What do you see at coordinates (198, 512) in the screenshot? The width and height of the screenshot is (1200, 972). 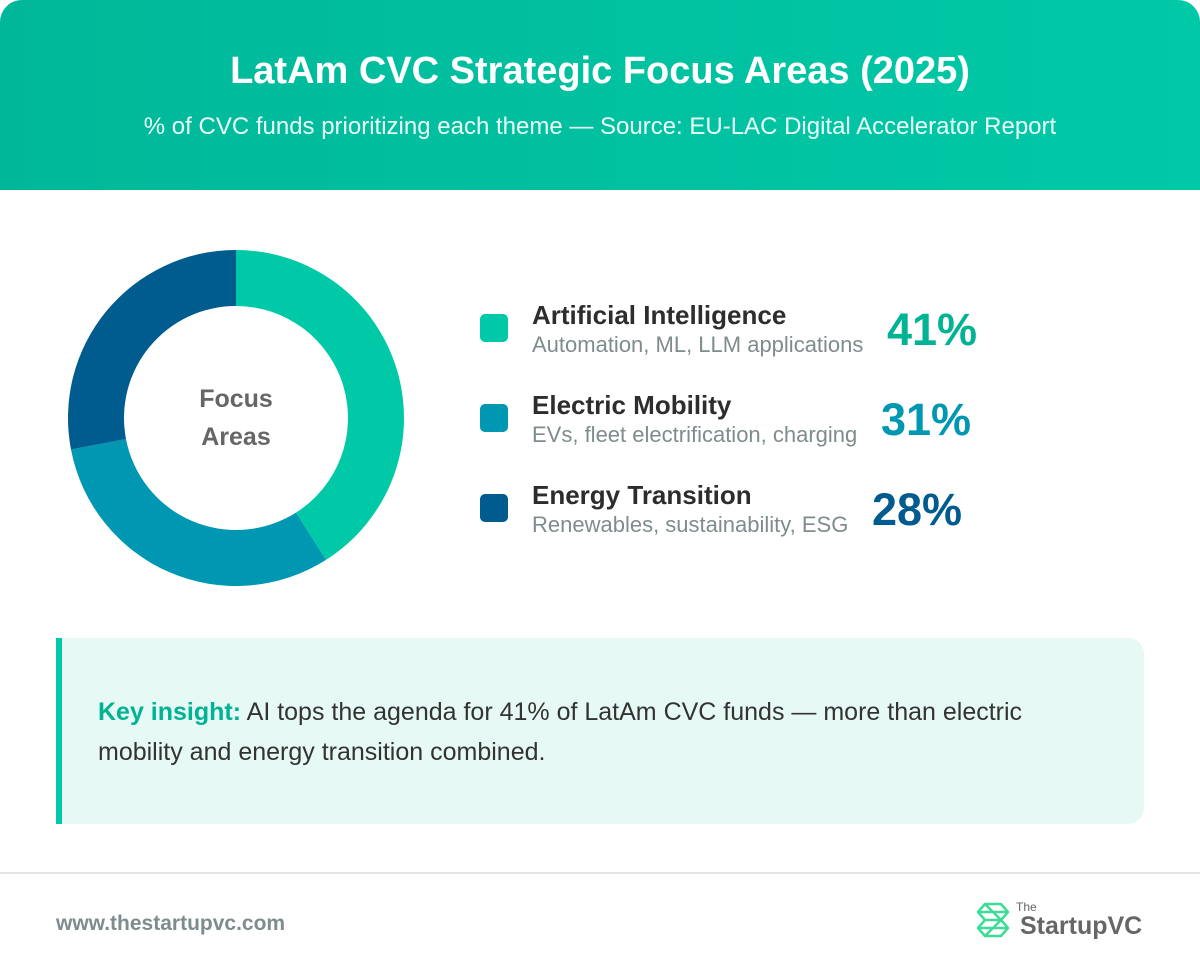 I see `donut-slice-electric-mobility` at bounding box center [198, 512].